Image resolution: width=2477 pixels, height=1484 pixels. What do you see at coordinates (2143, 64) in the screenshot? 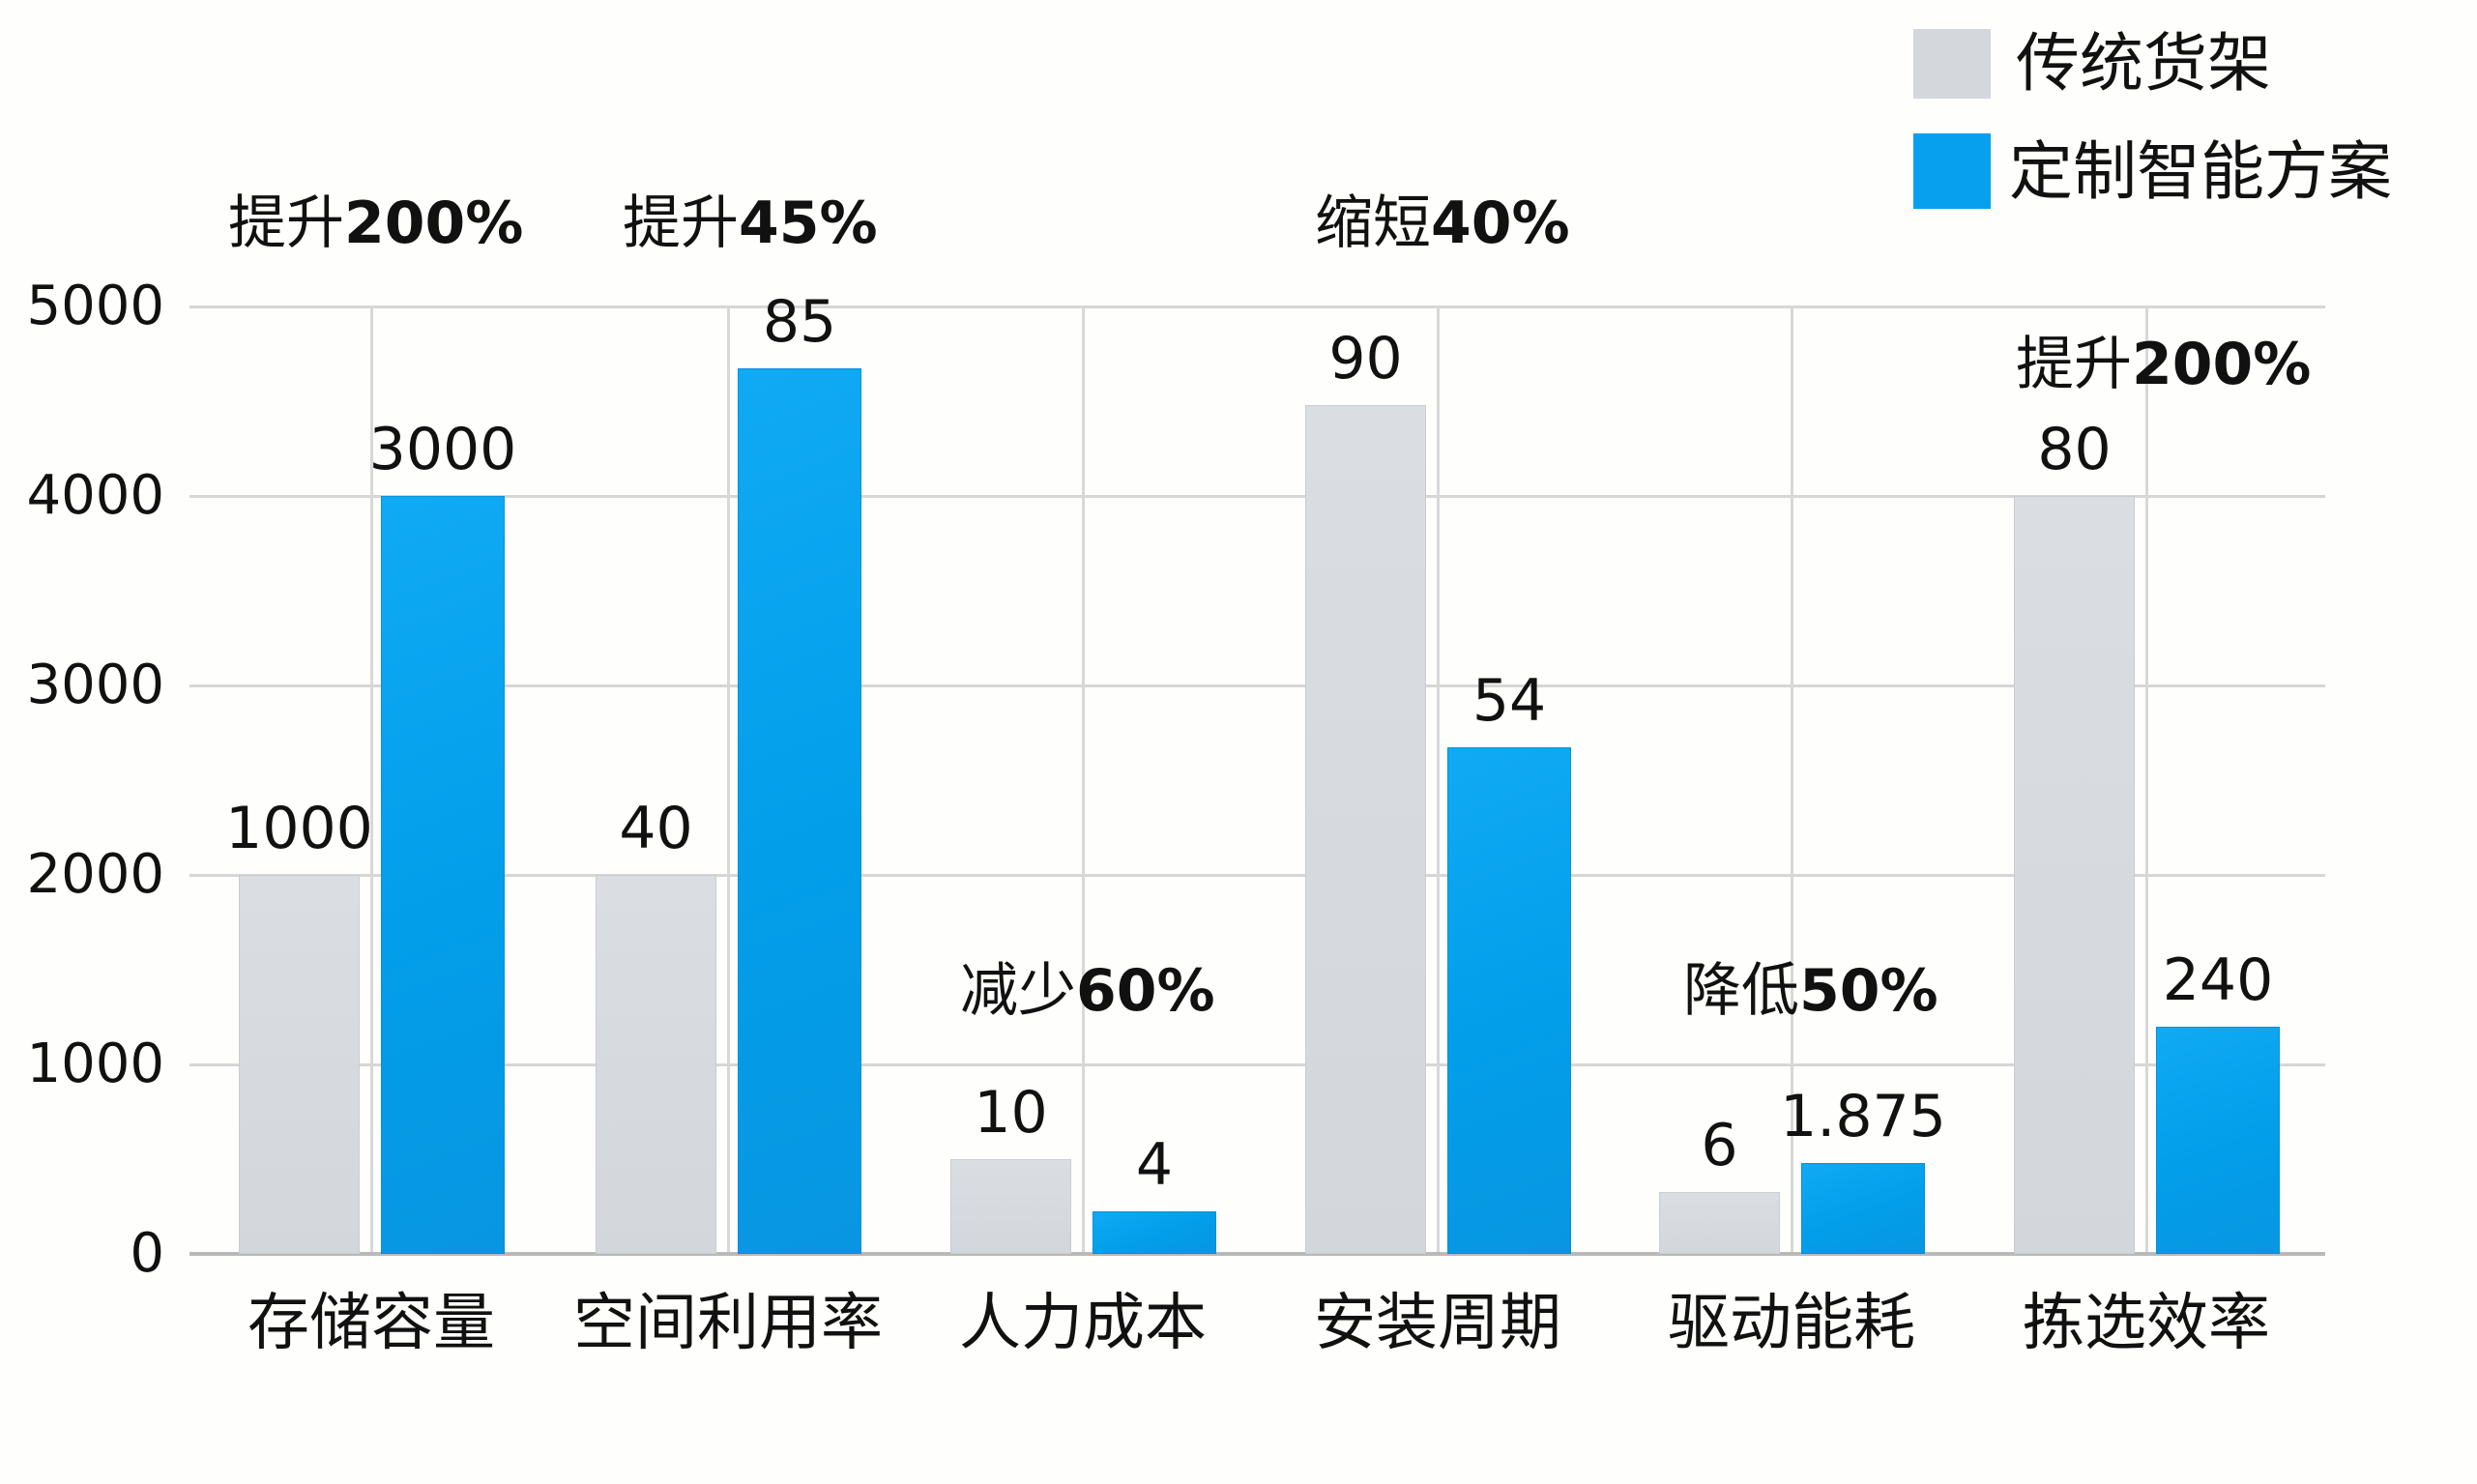
I see `legend-label-traditional: 传统货架` at bounding box center [2143, 64].